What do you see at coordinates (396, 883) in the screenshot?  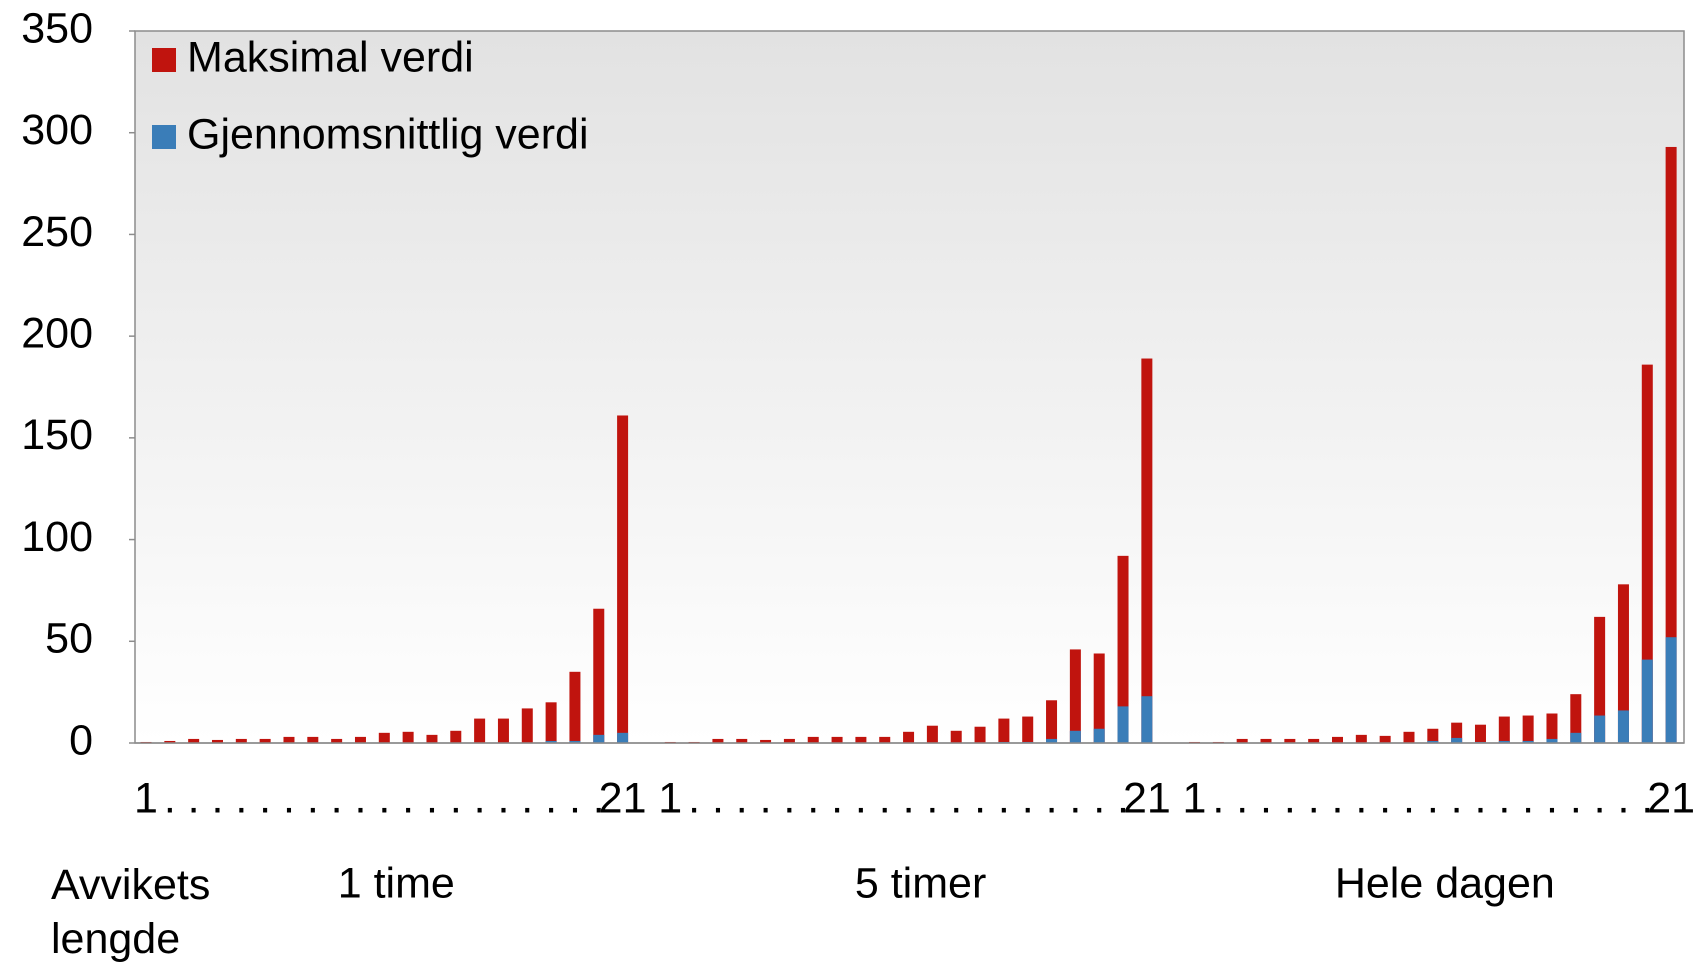 I see `group-label: 1 time` at bounding box center [396, 883].